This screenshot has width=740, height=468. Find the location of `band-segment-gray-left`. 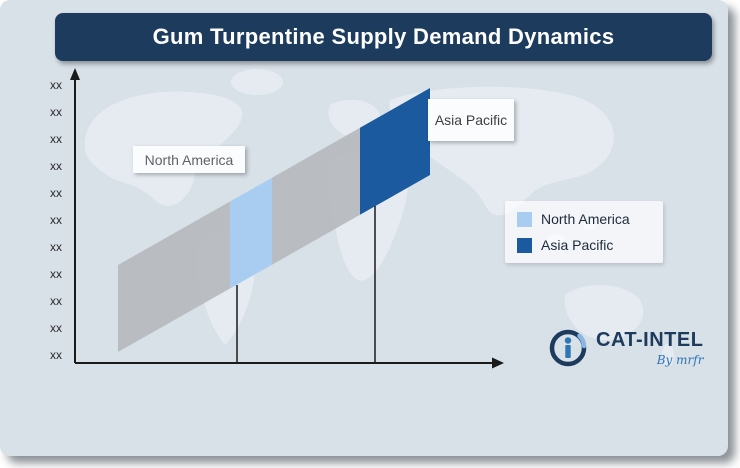

band-segment-gray-left is located at coordinates (174, 276).